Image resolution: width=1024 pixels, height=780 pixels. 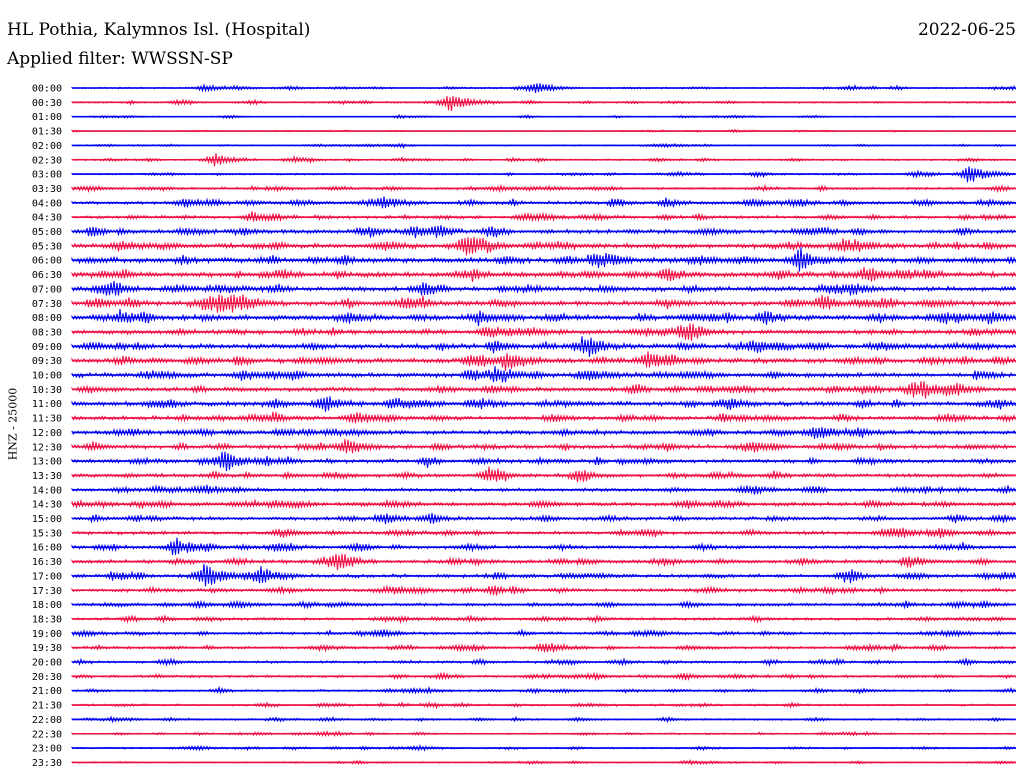 What do you see at coordinates (47, 304) in the screenshot?
I see `time-tick-label: 07:30` at bounding box center [47, 304].